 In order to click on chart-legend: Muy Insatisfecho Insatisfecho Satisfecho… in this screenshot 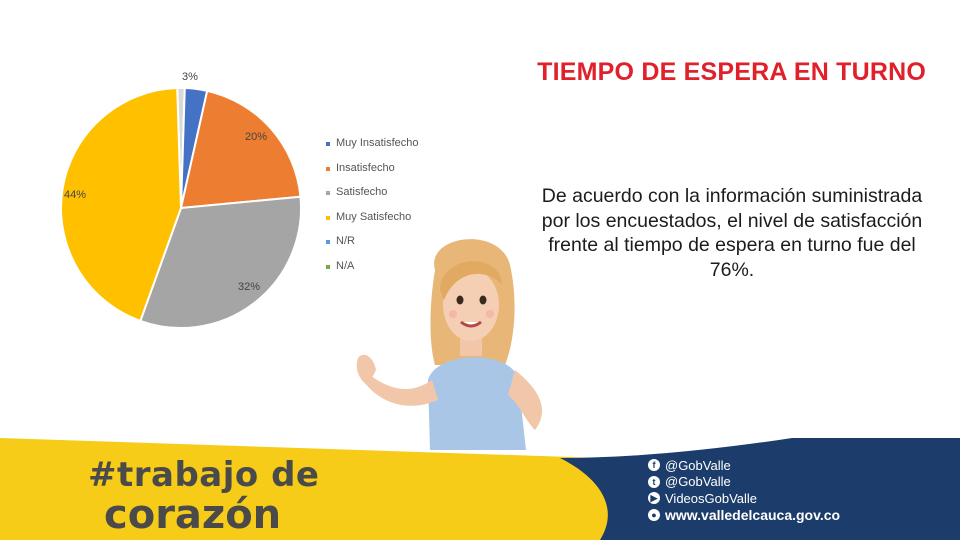, I will do `click(372, 210)`.